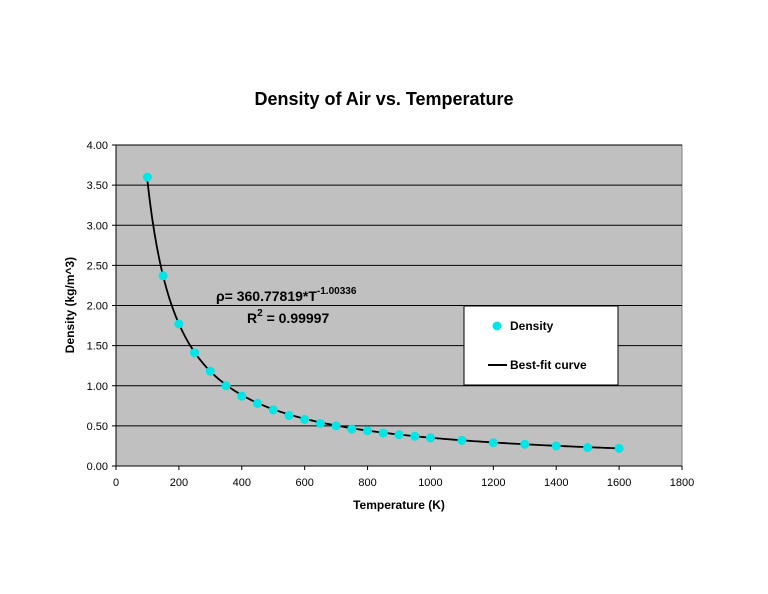 This screenshot has height=594, width=768. I want to click on x-tick-label: 800, so click(367, 483).